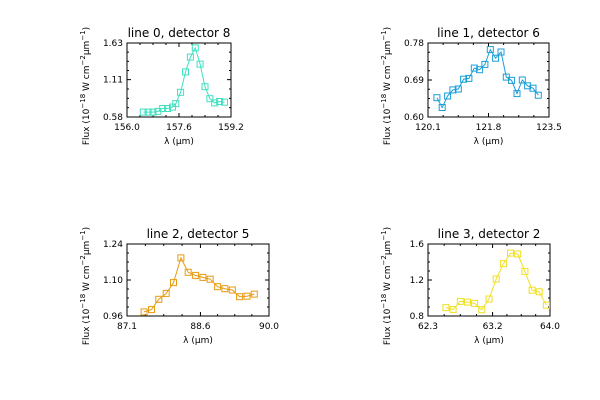 Image resolution: width=600 pixels, height=400 pixels. What do you see at coordinates (417, 317) in the screenshot?
I see `y-tick-label: 0.8` at bounding box center [417, 317].